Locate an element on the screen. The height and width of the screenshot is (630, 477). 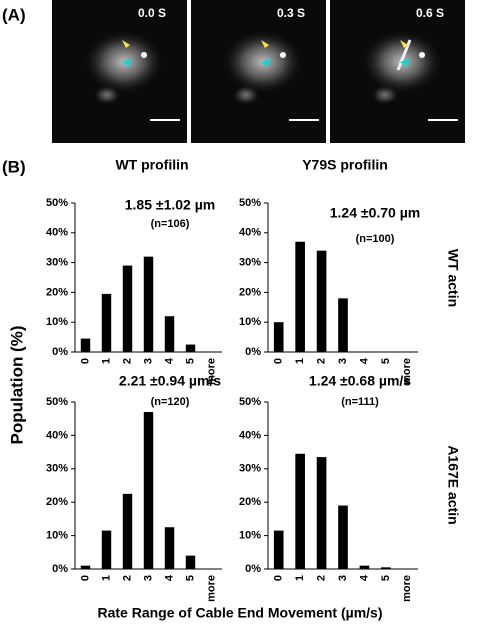
row-title: A167E actin is located at coordinates (453, 484).